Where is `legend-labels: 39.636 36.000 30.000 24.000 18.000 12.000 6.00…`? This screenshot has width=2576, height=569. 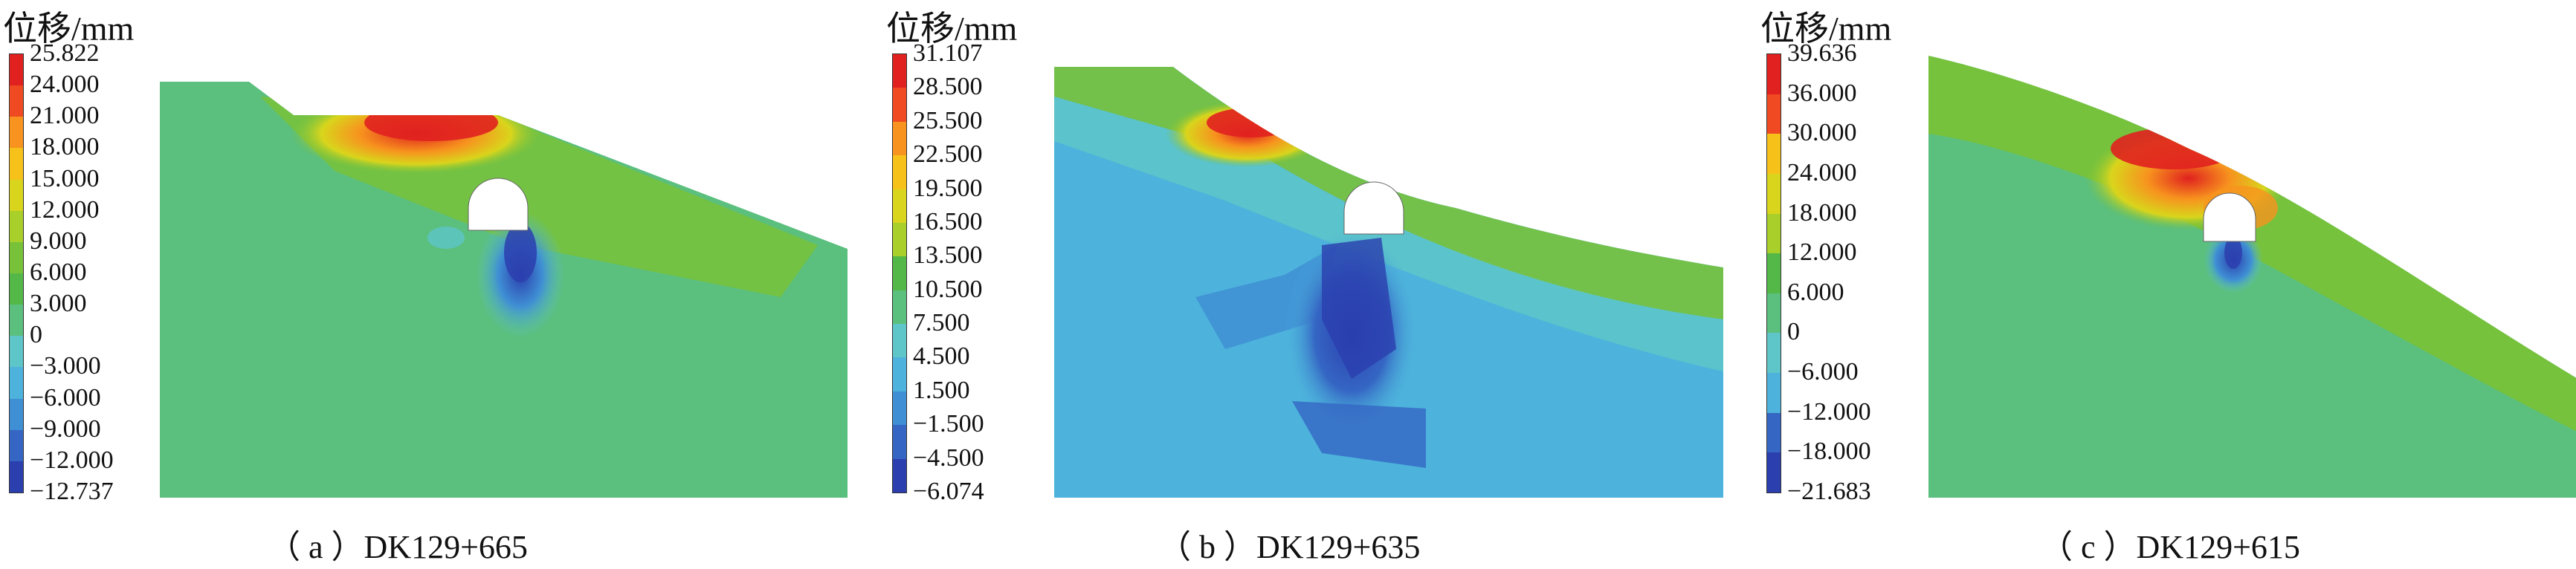 legend-labels: 39.636 36.000 30.000 24.000 18.000 12.000 6.00… is located at coordinates (1850, 272).